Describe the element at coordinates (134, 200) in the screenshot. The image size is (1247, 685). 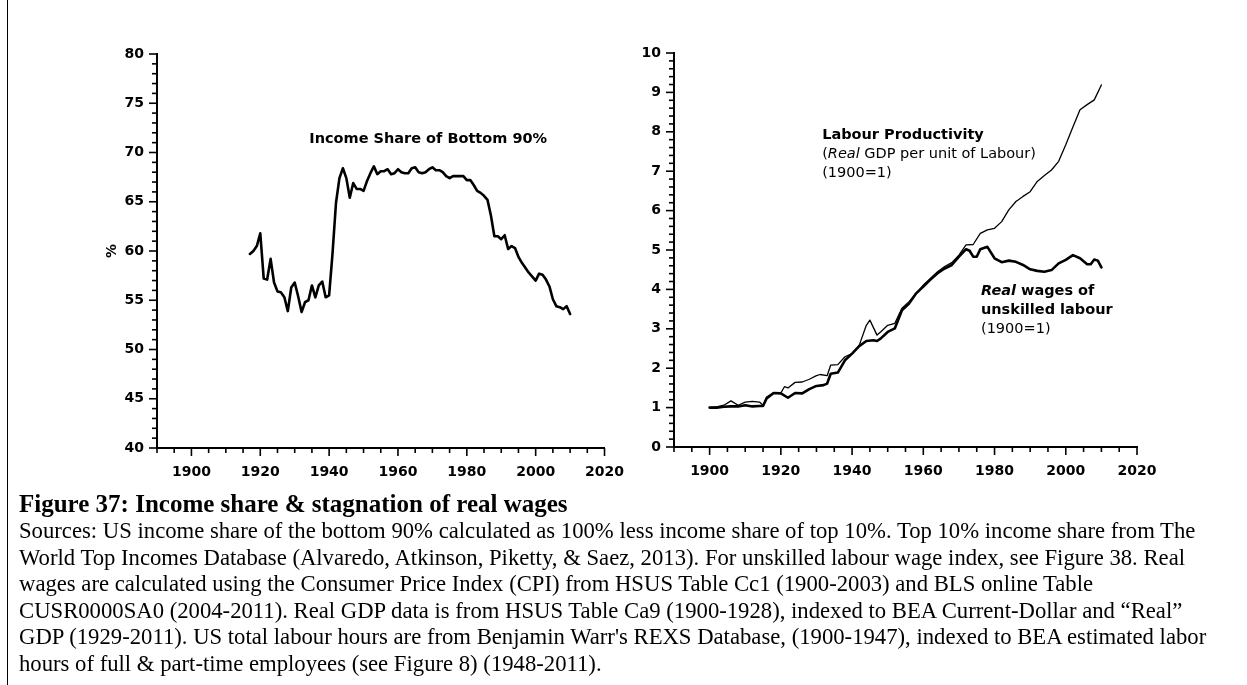
I see `y-tick-label: 65` at that location.